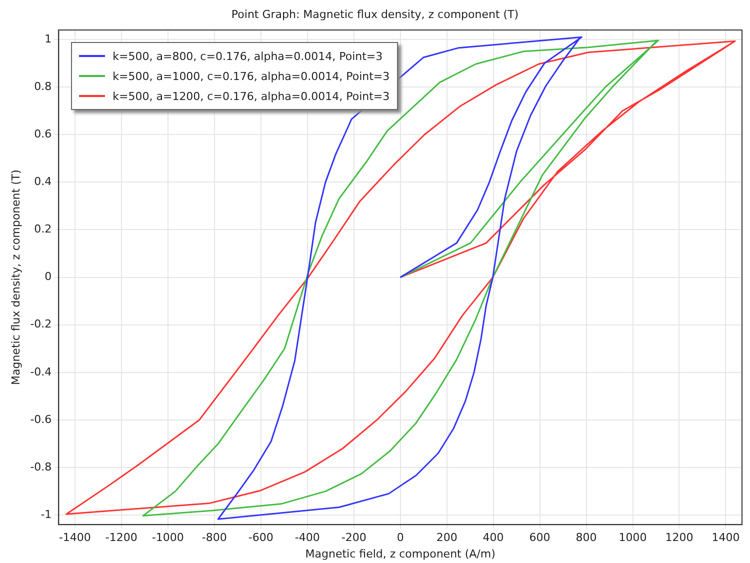 This screenshot has height=563, width=750. What do you see at coordinates (261, 537) in the screenshot?
I see `x-tick-label: -600` at bounding box center [261, 537].